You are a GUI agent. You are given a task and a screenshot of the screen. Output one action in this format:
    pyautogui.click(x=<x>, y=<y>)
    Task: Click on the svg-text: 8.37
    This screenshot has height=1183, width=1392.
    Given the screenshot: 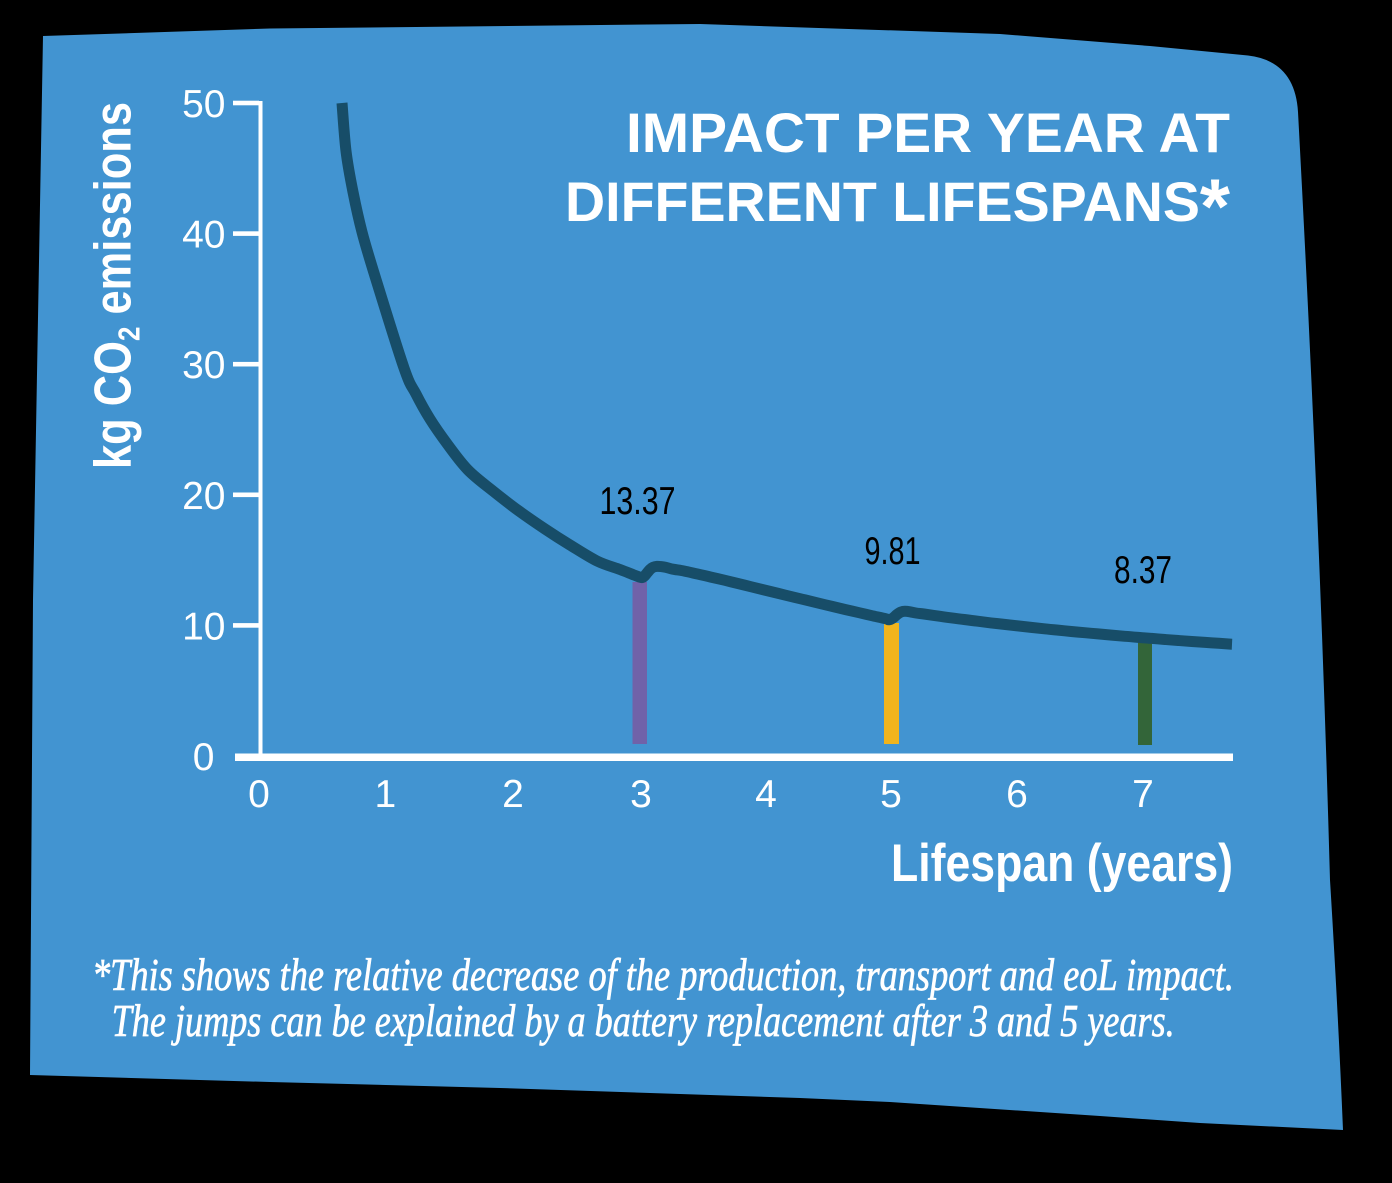 What is the action you would take?
    pyautogui.click(x=1143, y=570)
    